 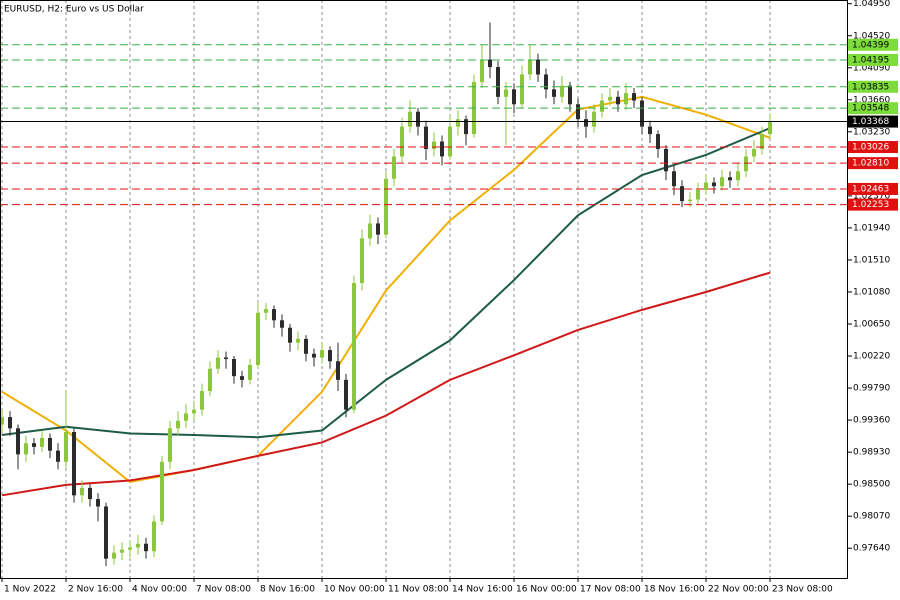 What do you see at coordinates (354, 590) in the screenshot?
I see `x-tick-label: 10 Nov 00:00` at bounding box center [354, 590].